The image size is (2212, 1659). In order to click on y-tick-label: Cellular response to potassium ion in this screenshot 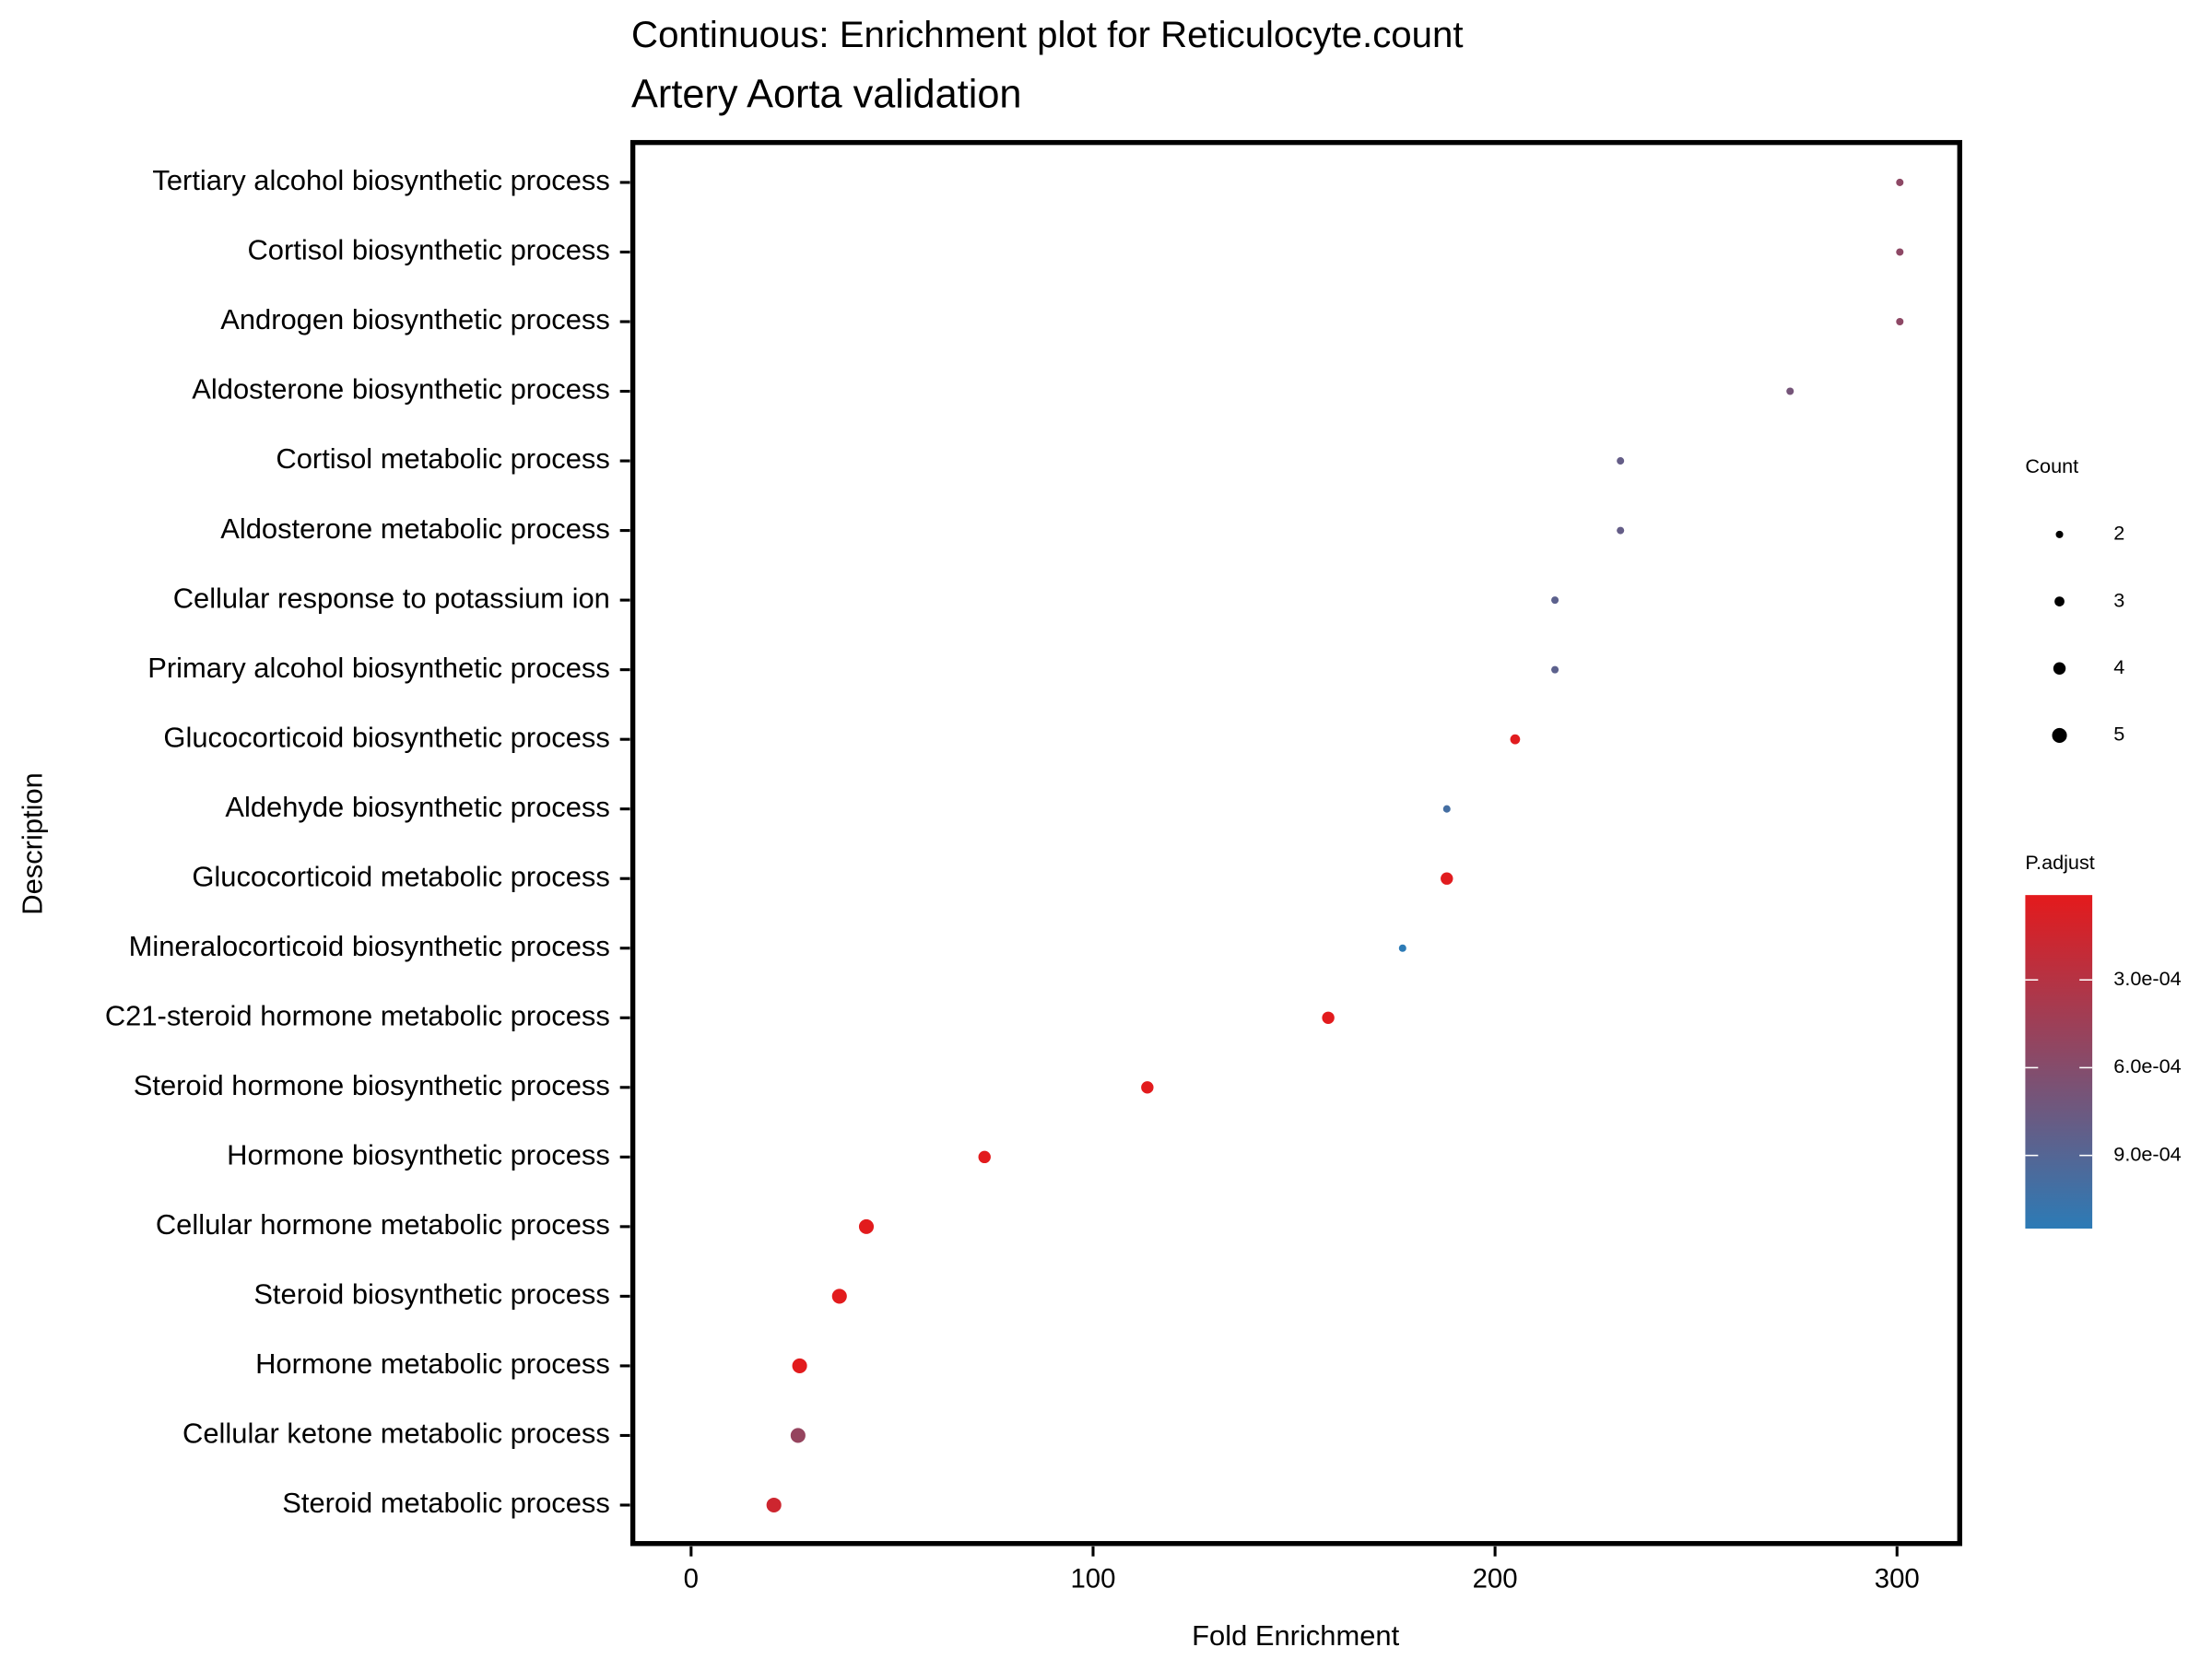, I will do `click(391, 598)`.